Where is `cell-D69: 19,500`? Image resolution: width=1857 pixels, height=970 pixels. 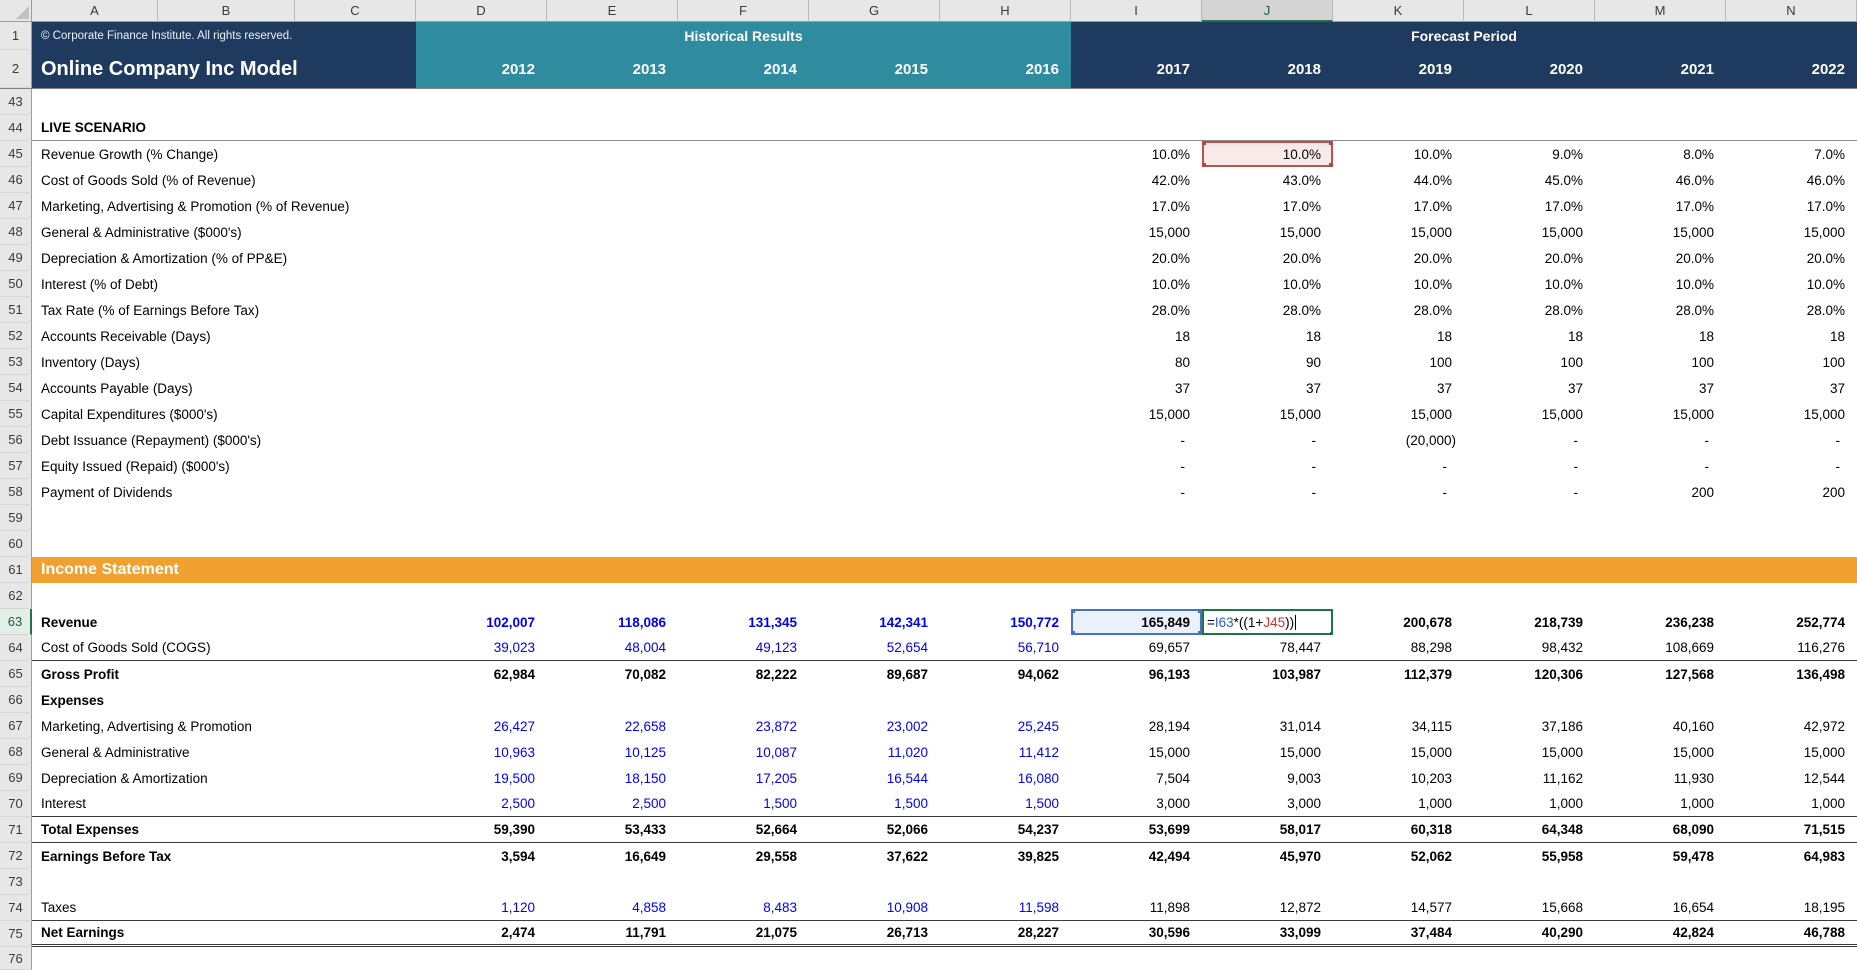
cell-D69: 19,500 is located at coordinates (481, 778).